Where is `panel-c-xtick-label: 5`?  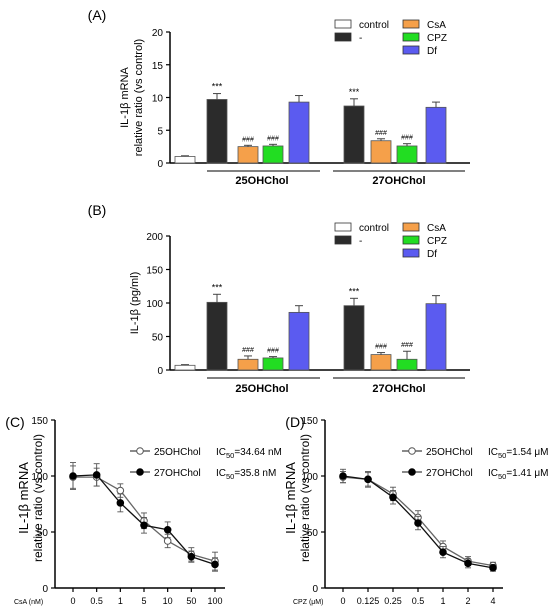
panel-c-xtick-label: 5 is located at coordinates (143, 601).